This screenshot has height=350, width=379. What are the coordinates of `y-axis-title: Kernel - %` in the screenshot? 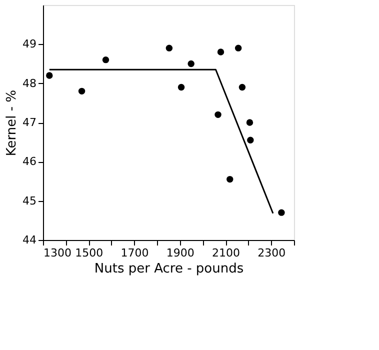 It's located at (12, 123).